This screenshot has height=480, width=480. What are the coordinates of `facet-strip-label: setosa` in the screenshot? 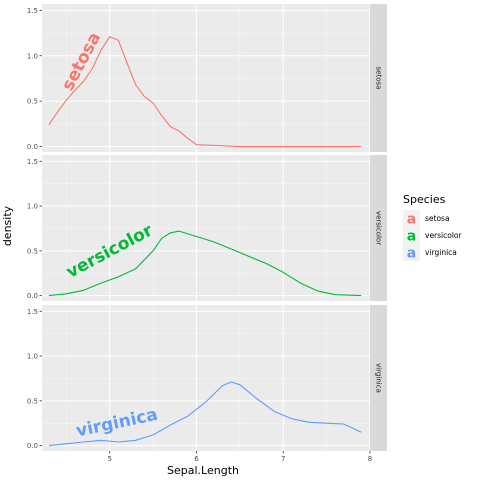 It's located at (379, 78).